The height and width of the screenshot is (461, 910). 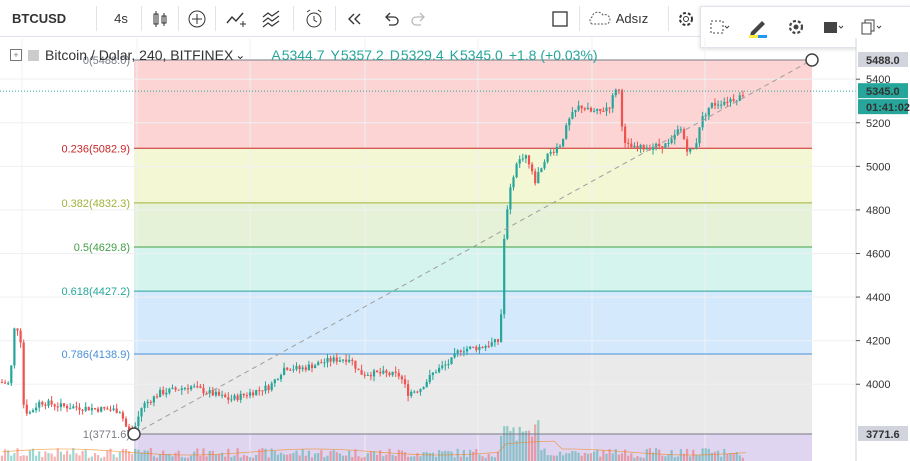 What do you see at coordinates (39, 18) in the screenshot?
I see `symbol-search: BTCUSD` at bounding box center [39, 18].